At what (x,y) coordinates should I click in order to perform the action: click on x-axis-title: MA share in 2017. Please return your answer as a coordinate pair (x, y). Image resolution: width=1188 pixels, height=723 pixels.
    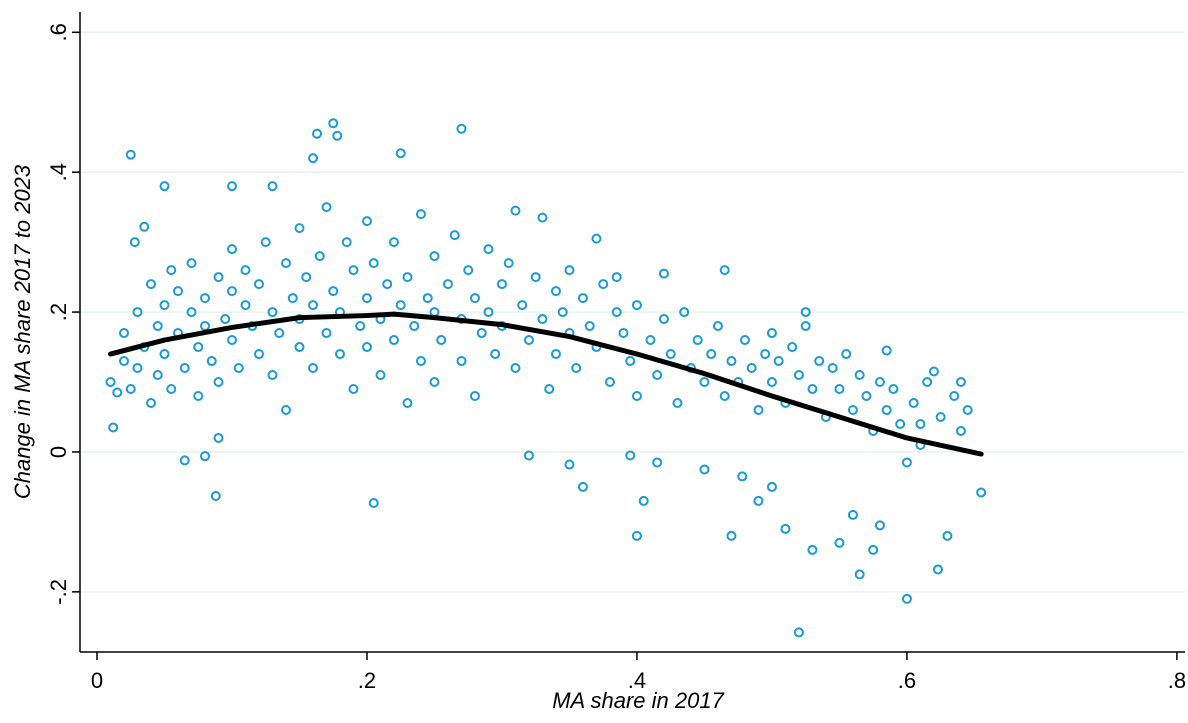
    Looking at the image, I should click on (638, 700).